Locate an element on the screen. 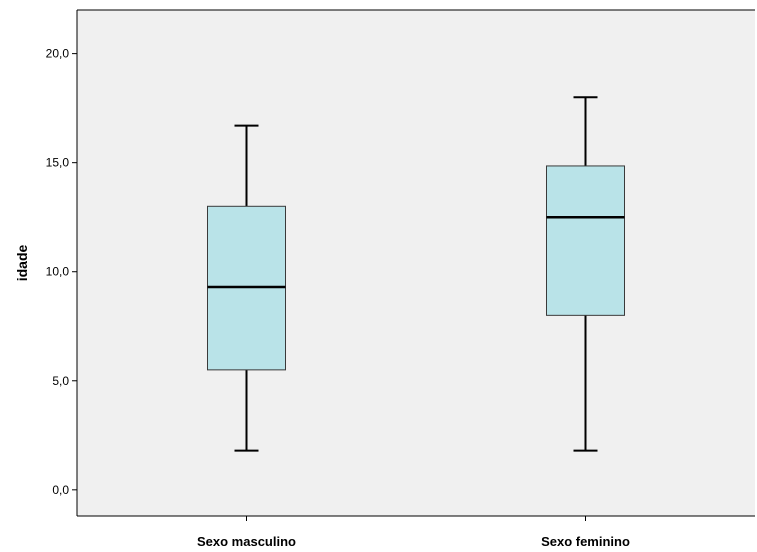  y-tick-label: 15,0 is located at coordinates (58, 163).